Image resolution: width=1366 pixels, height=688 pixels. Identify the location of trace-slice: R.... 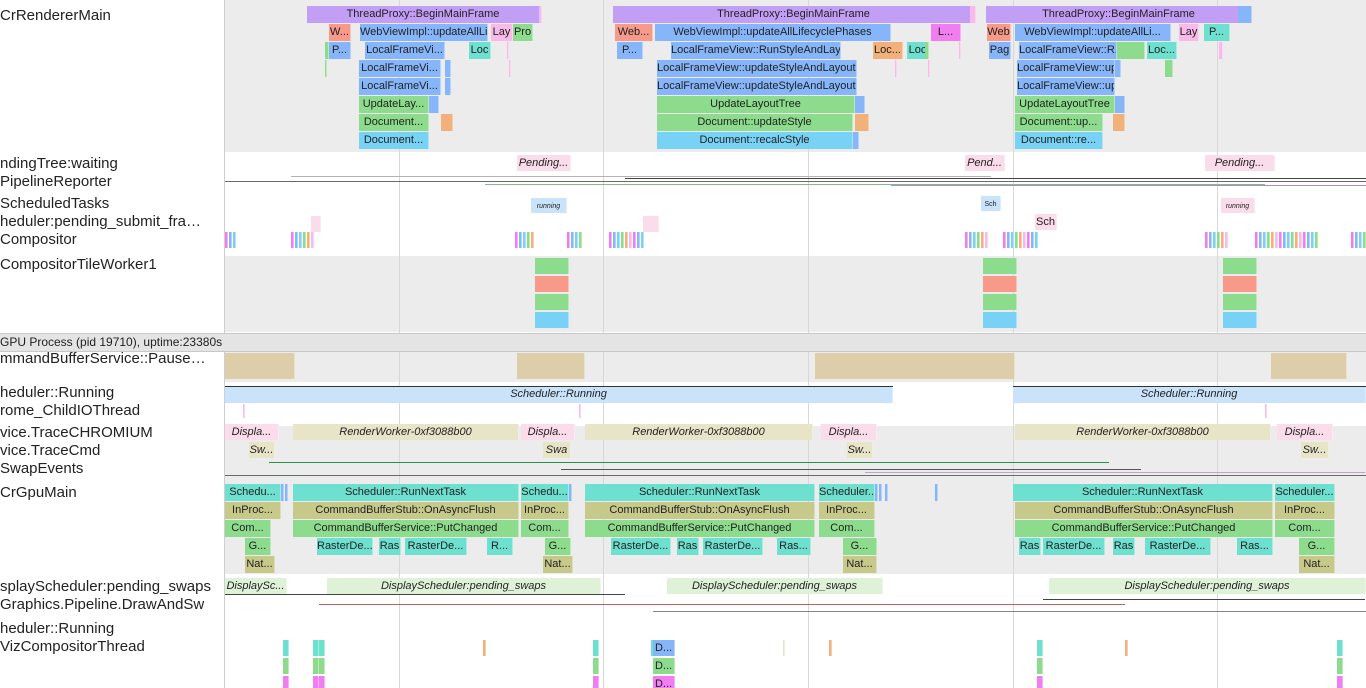
(500, 546).